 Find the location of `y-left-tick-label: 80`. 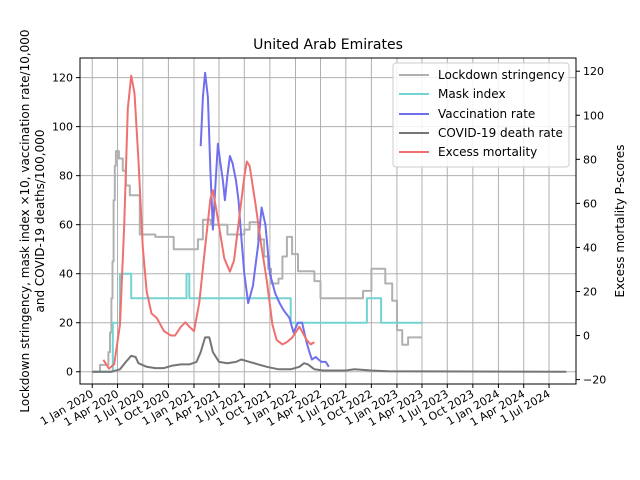

y-left-tick-label: 80 is located at coordinates (66, 176).